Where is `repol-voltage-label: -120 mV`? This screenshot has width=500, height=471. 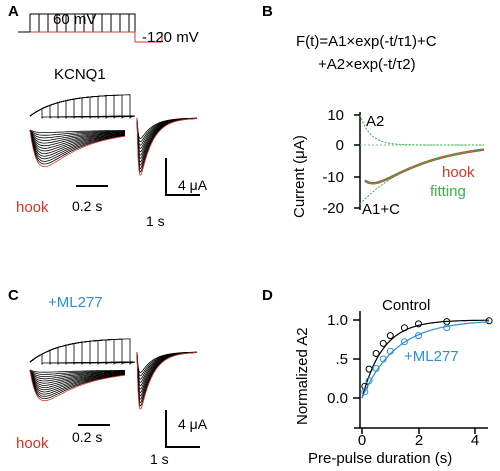 repol-voltage-label: -120 mV is located at coordinates (170, 37).